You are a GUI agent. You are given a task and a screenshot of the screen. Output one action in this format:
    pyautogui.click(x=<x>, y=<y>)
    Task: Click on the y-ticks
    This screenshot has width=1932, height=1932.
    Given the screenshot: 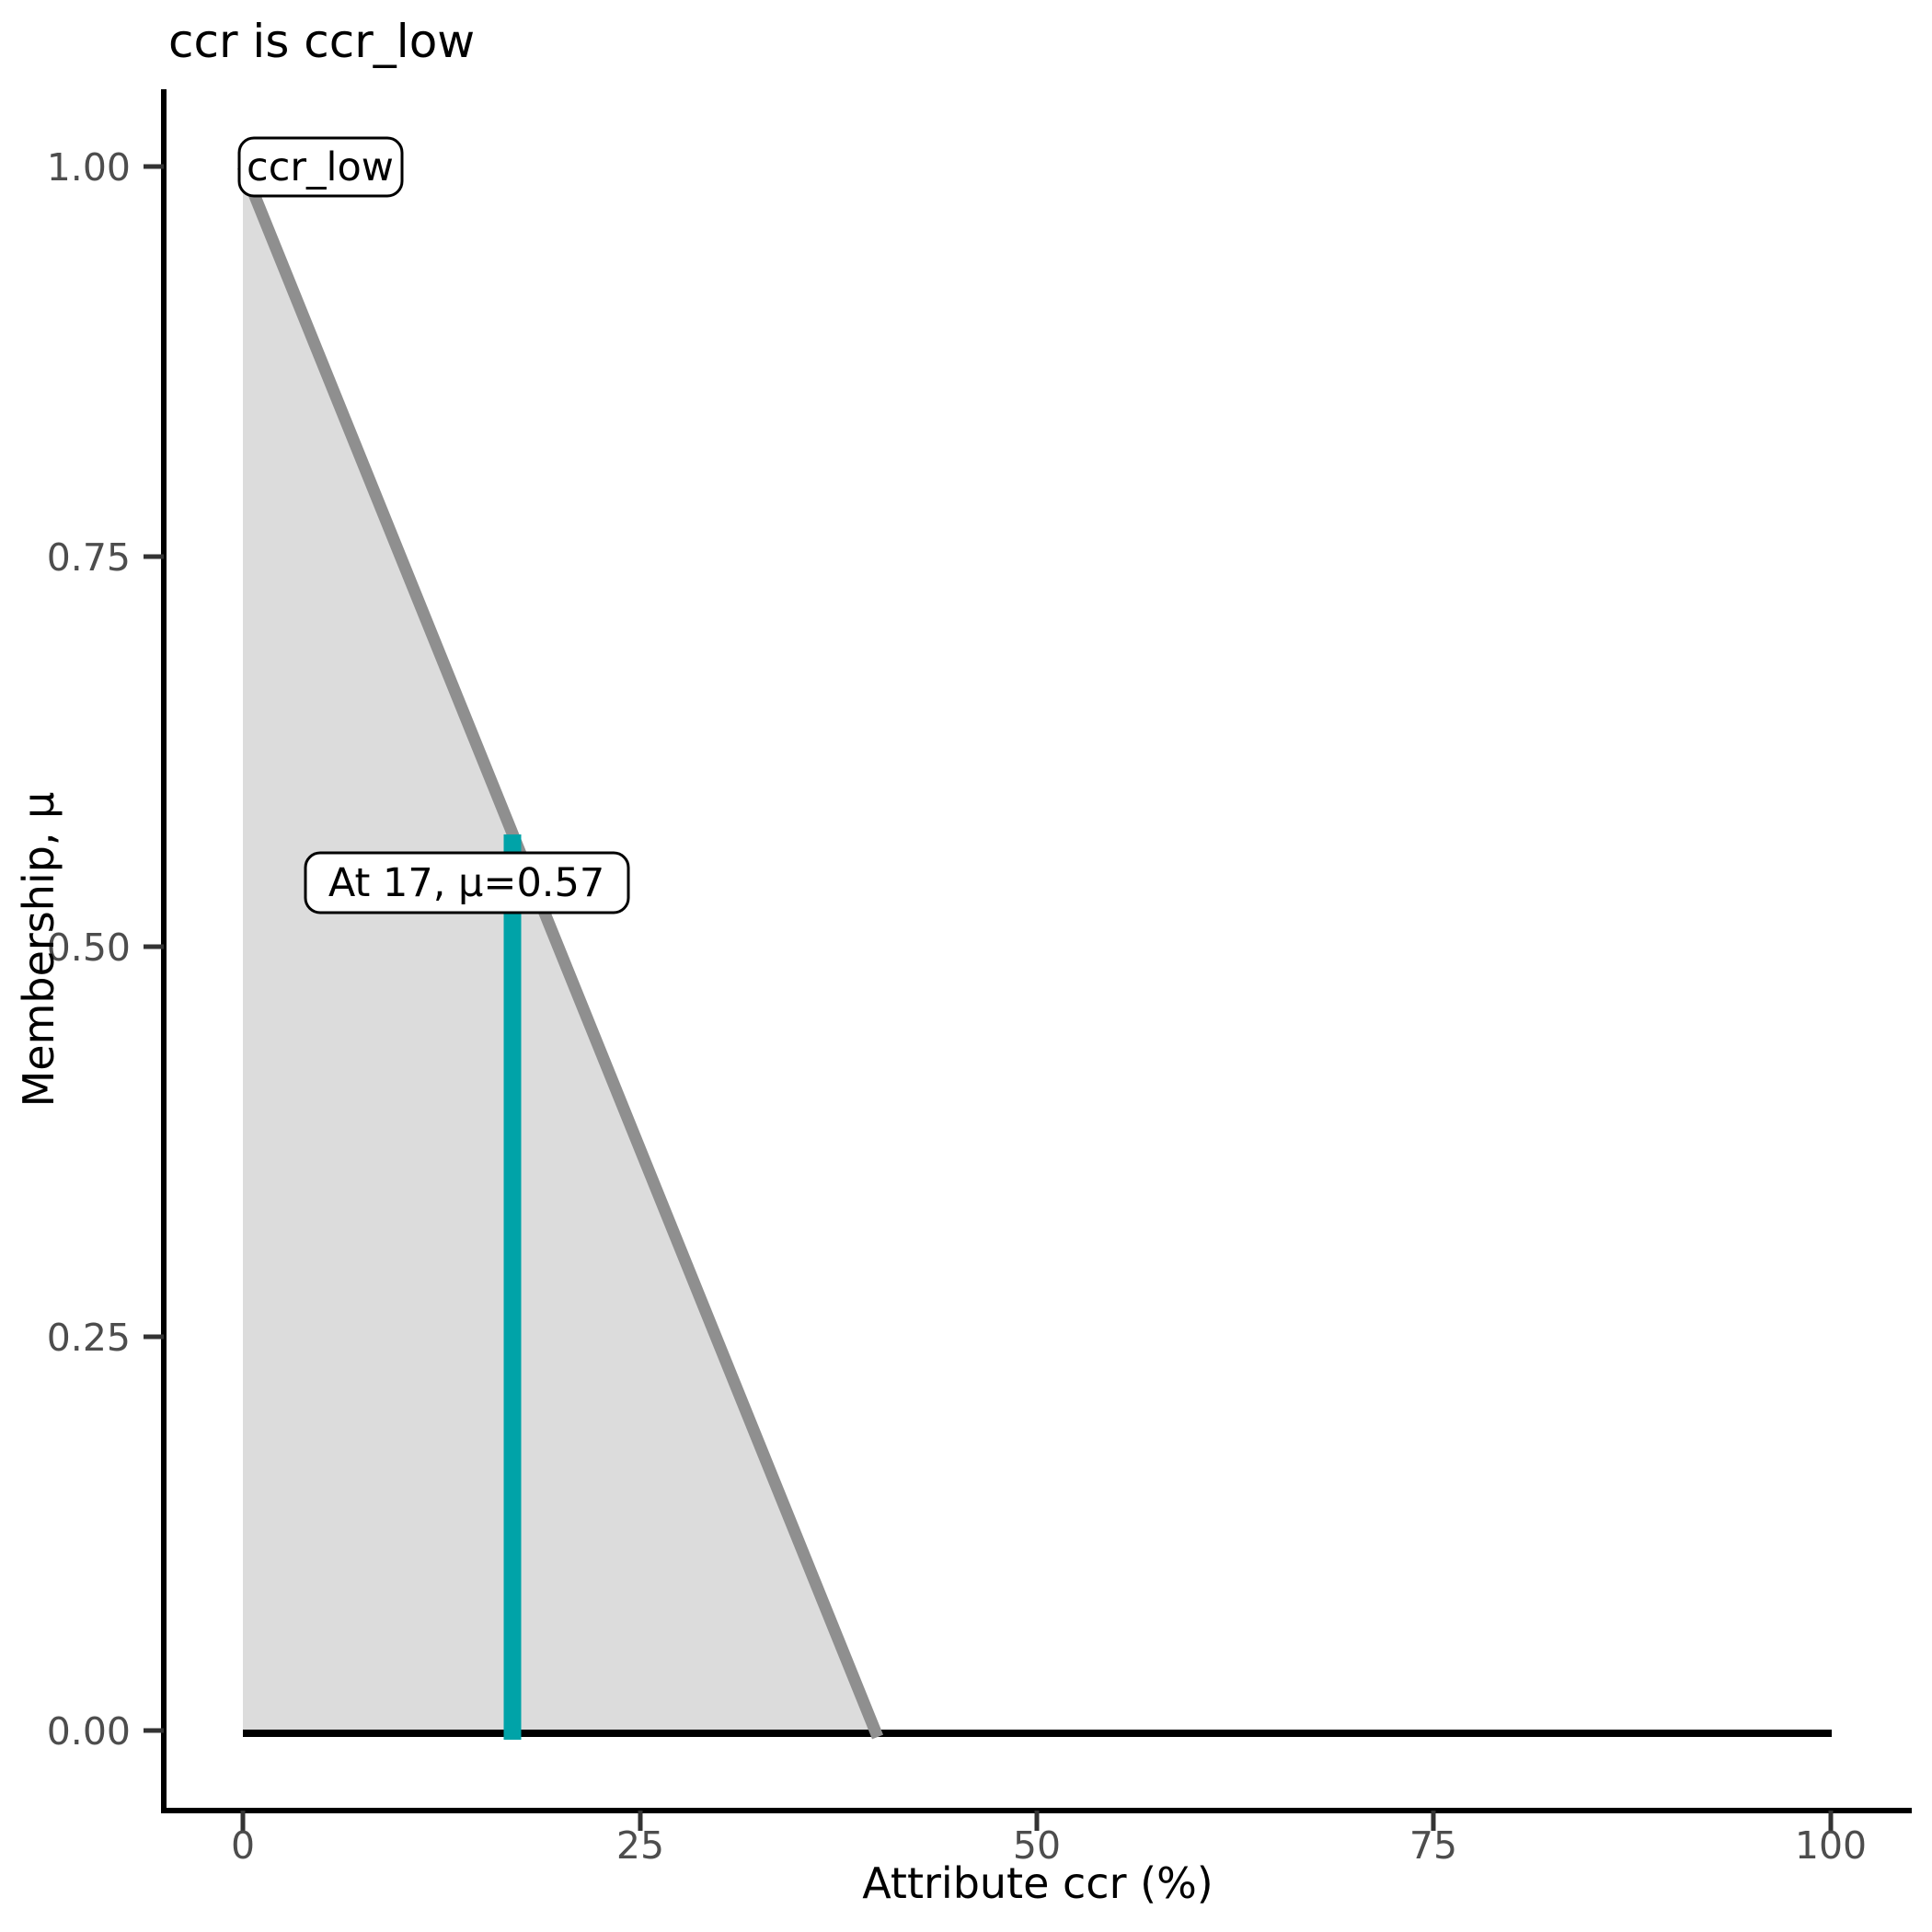 What is the action you would take?
    pyautogui.click(x=154, y=949)
    